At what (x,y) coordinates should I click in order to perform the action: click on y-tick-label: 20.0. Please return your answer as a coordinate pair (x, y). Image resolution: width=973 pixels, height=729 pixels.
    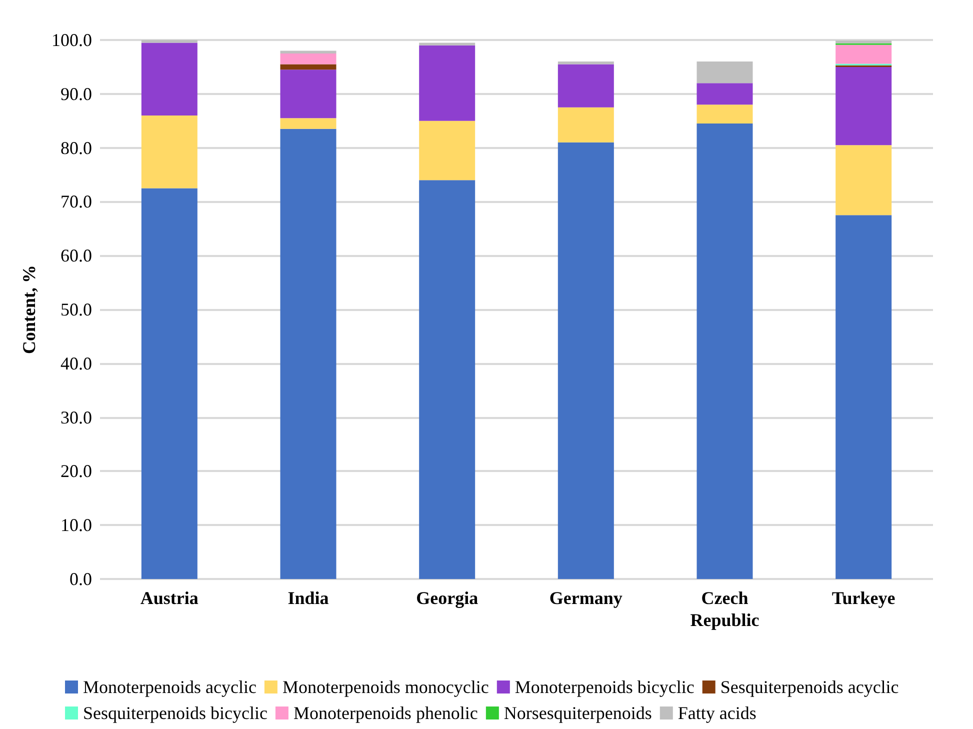
    Looking at the image, I should click on (76, 471).